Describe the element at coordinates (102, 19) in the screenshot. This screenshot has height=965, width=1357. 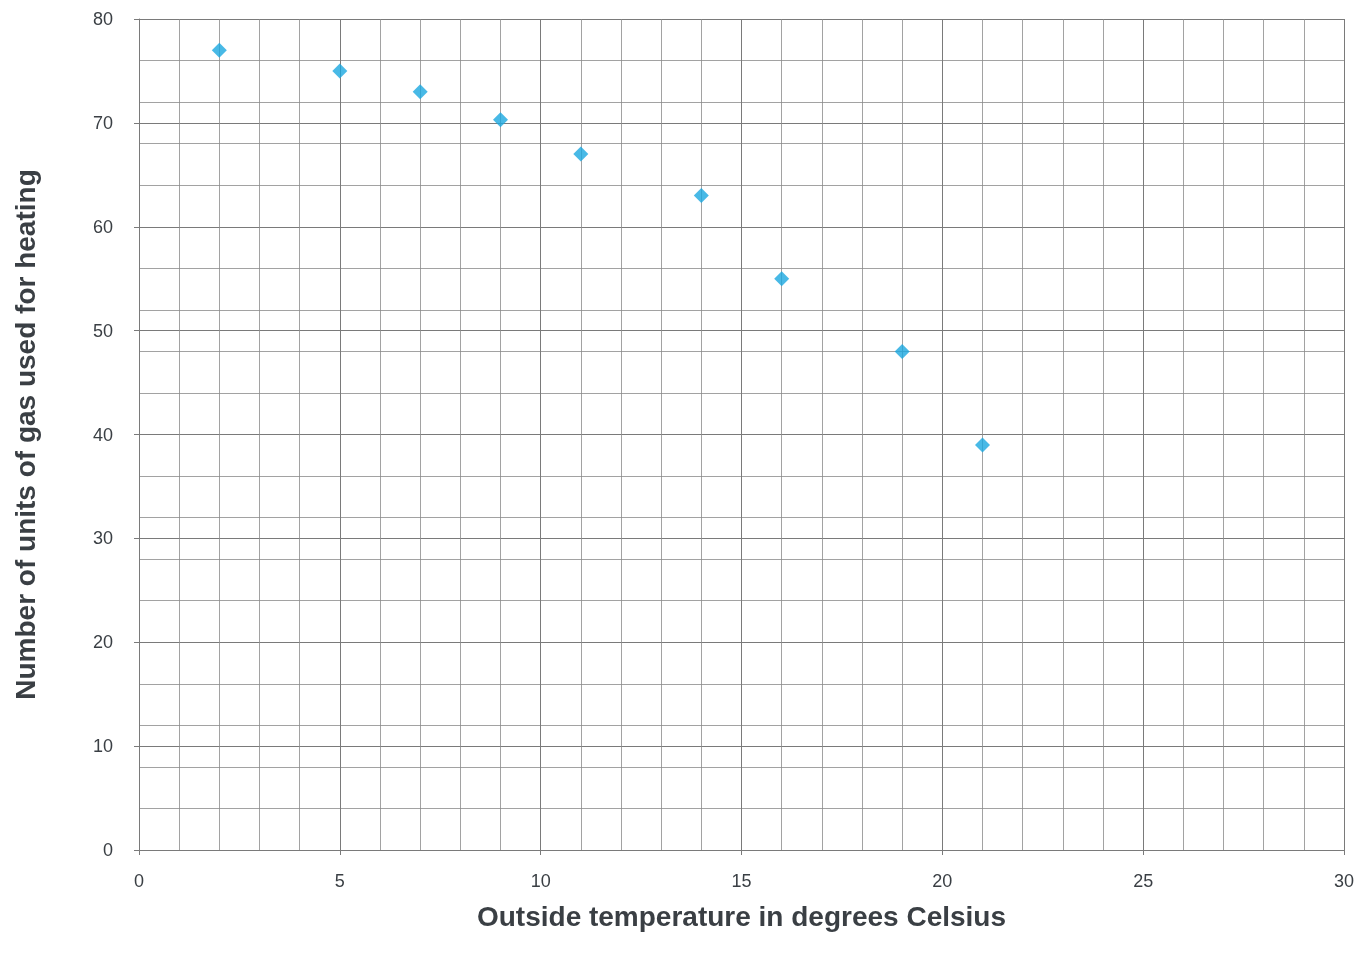
I see `y-tick-label: 80` at that location.